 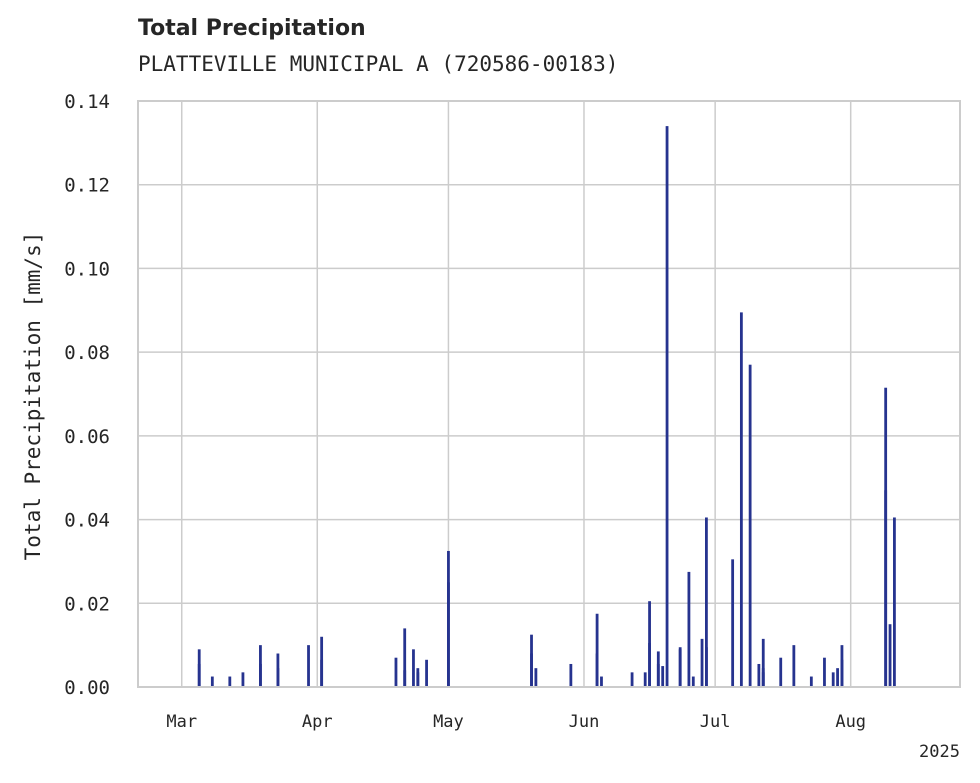 I want to click on y-tick-labels: 0.00 0.02 0.04 0.06 0.08 0.10 0.12 0.14, so click(x=87, y=395).